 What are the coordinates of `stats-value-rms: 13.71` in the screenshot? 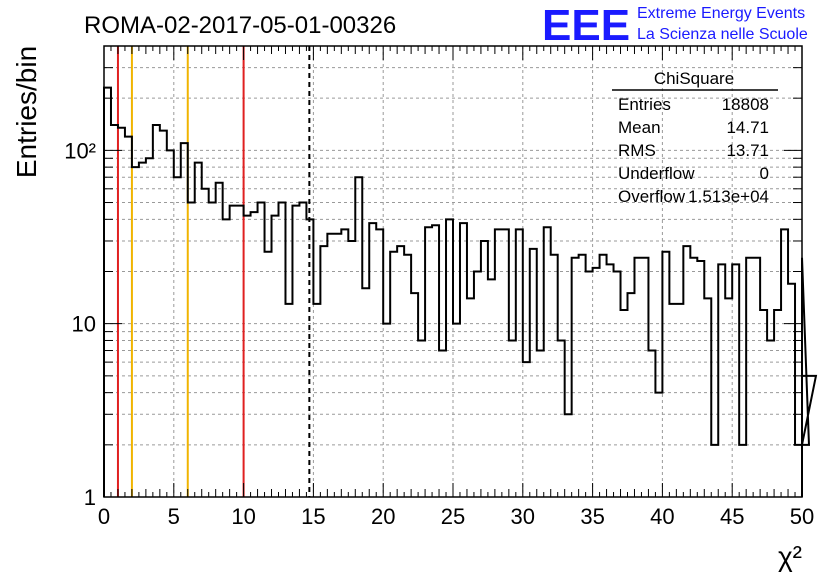 It's located at (747, 150).